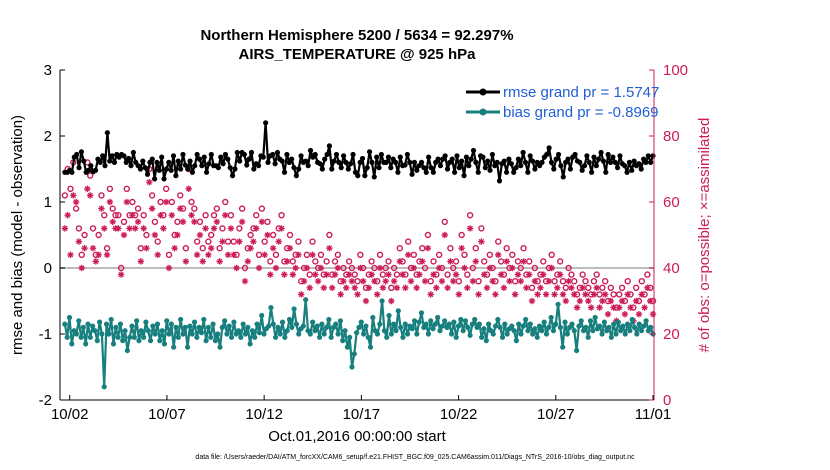  I want to click on y2-tick-label: 40, so click(671, 268).